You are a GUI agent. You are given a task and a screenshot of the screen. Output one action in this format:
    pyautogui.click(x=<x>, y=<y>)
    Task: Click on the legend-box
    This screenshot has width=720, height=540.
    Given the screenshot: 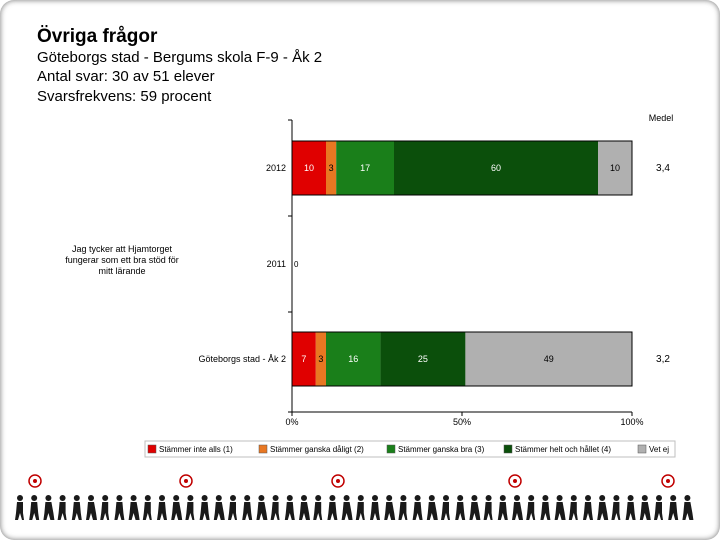 What is the action you would take?
    pyautogui.click(x=410, y=449)
    